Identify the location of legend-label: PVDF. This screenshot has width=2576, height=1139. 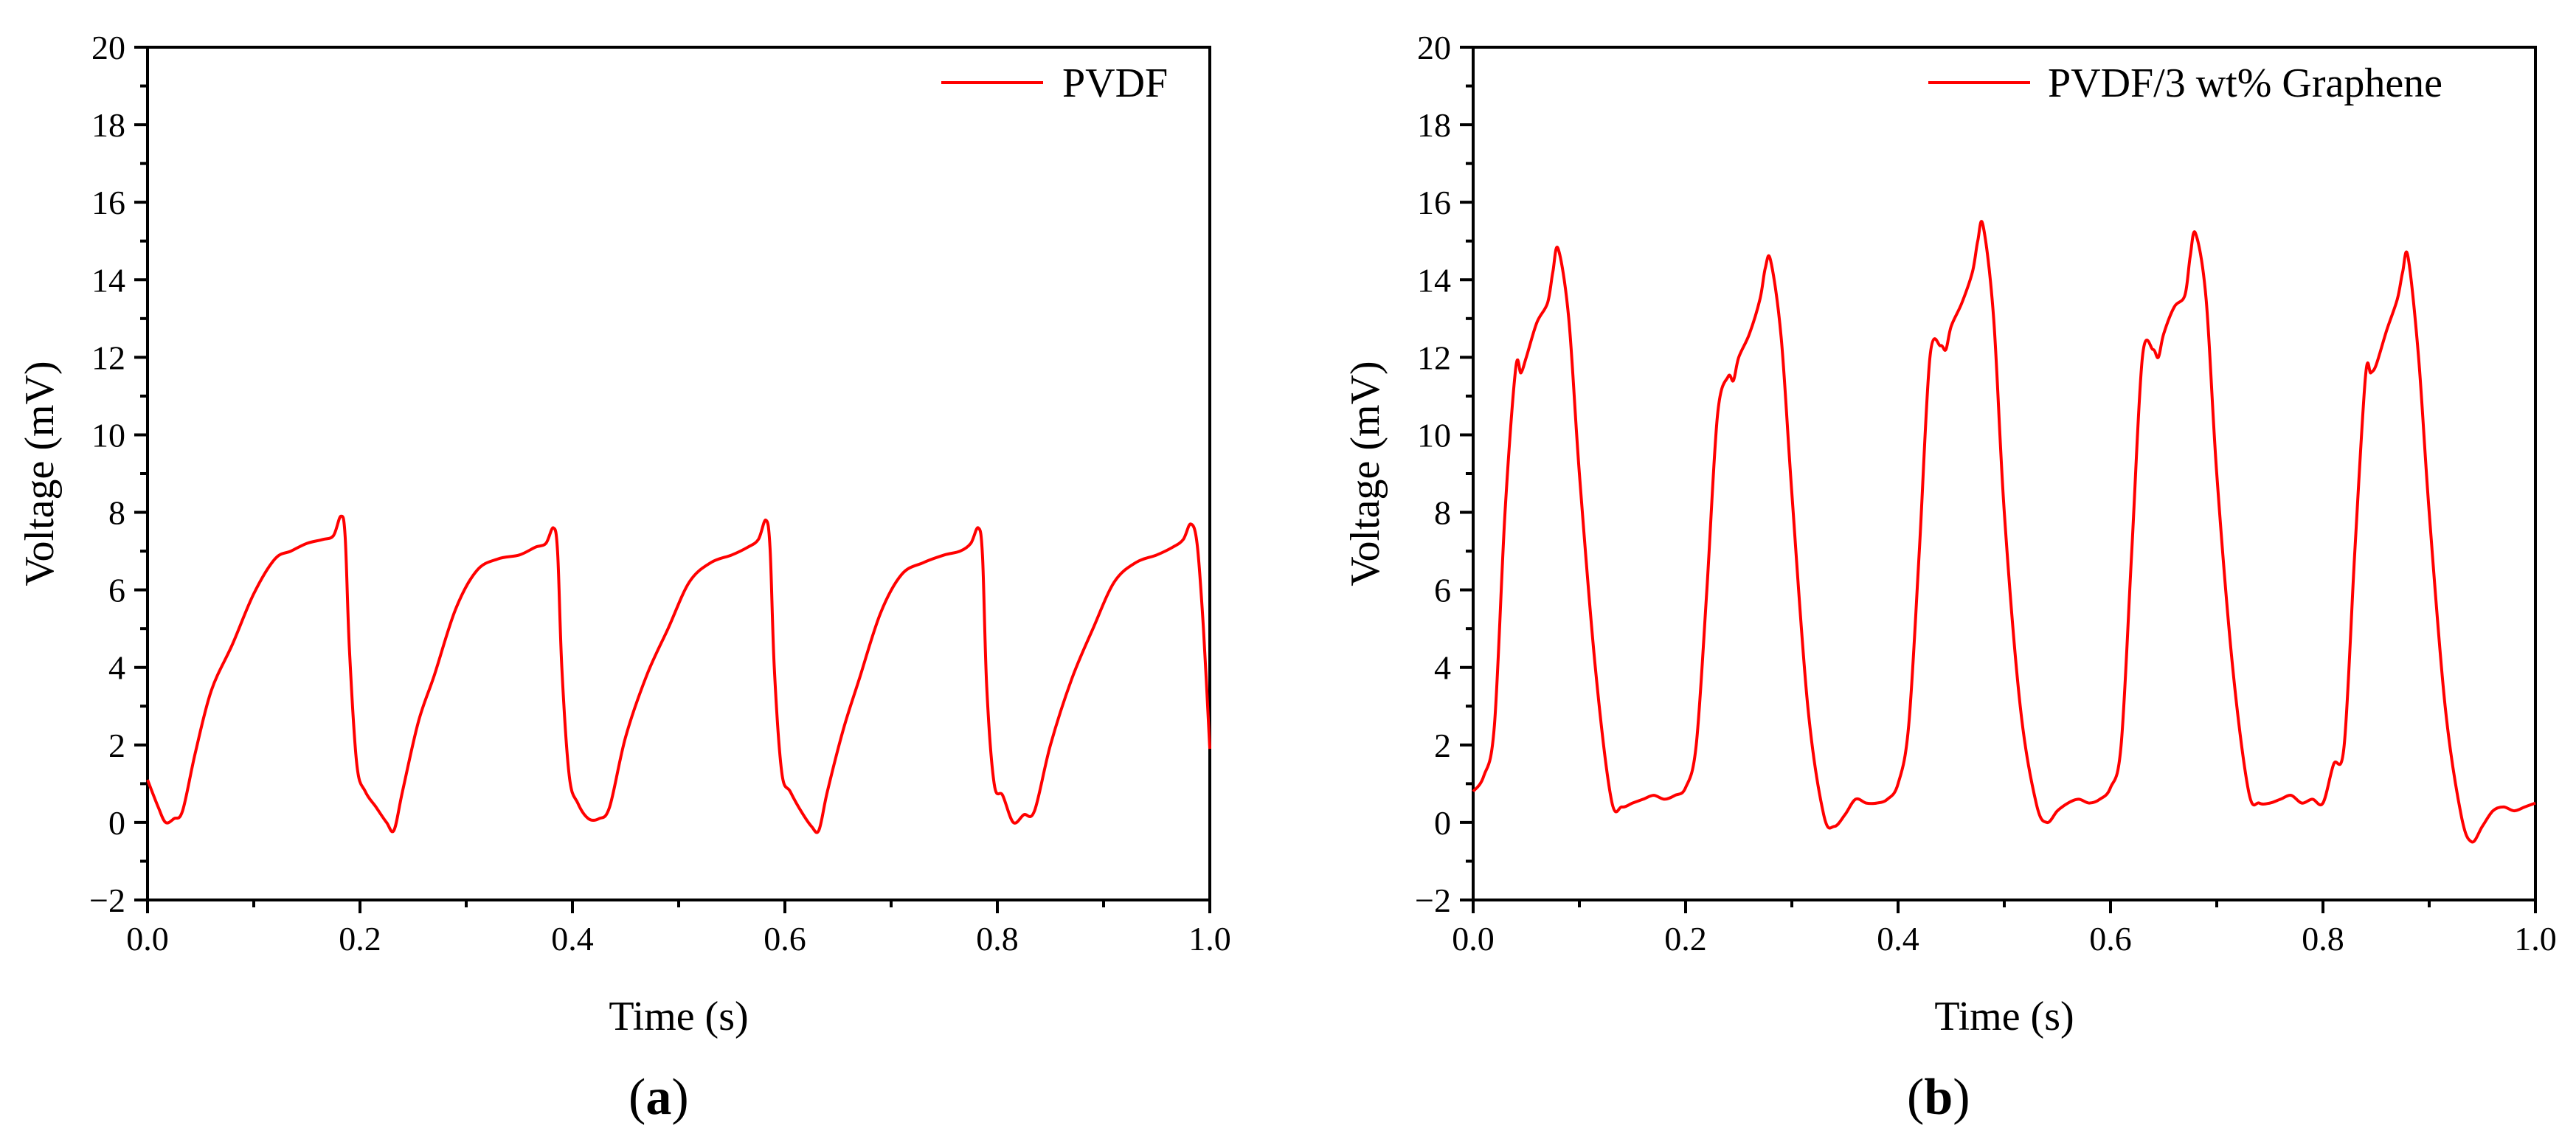
(1115, 83).